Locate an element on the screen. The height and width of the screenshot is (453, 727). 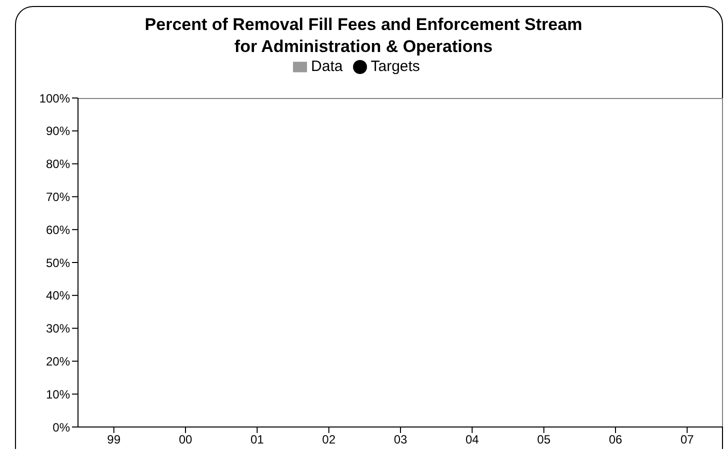
y-tick-label: 60% is located at coordinates (58, 229).